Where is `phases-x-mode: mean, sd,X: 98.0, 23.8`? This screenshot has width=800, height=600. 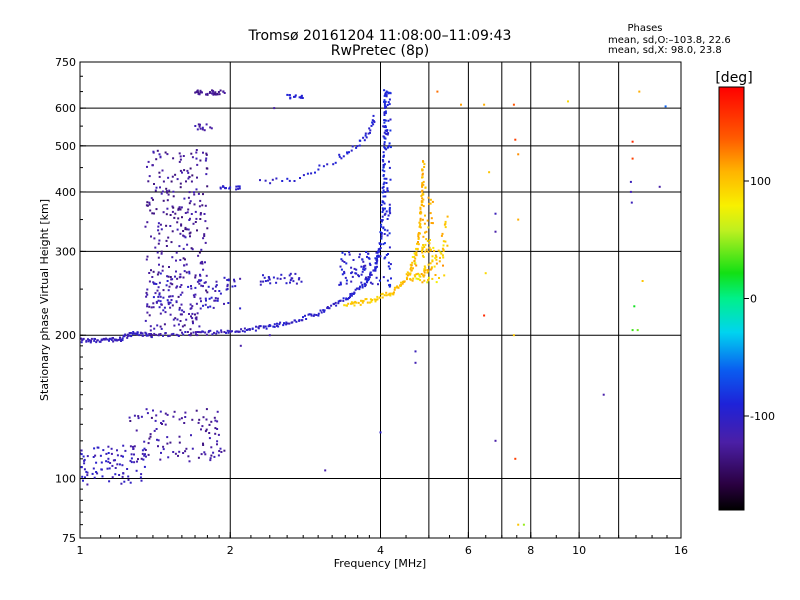
phases-x-mode: mean, sd,X: 98.0, 23.8 is located at coordinates (665, 50).